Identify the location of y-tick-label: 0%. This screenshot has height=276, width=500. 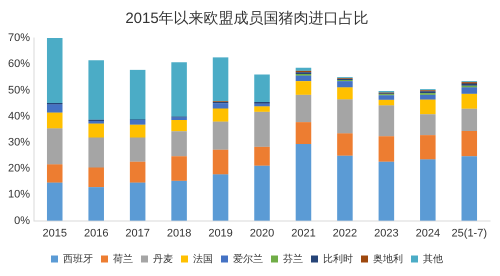
(22, 220).